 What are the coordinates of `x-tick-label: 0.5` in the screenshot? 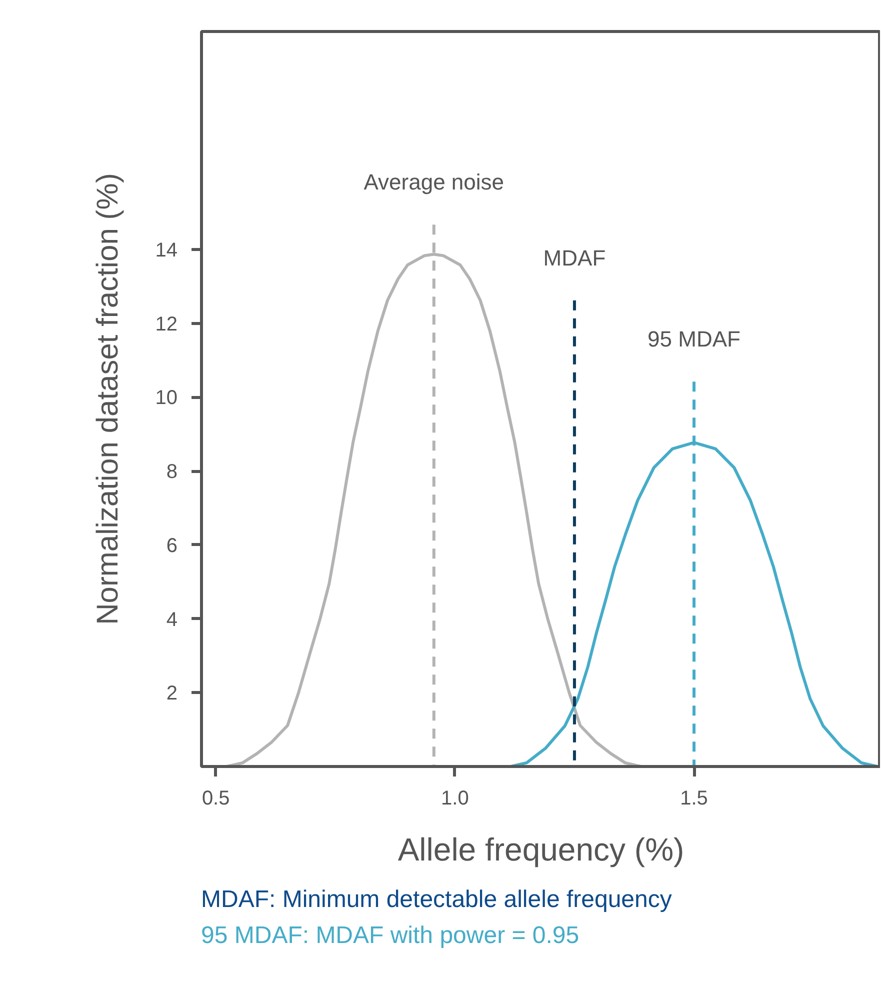 It's located at (216, 799).